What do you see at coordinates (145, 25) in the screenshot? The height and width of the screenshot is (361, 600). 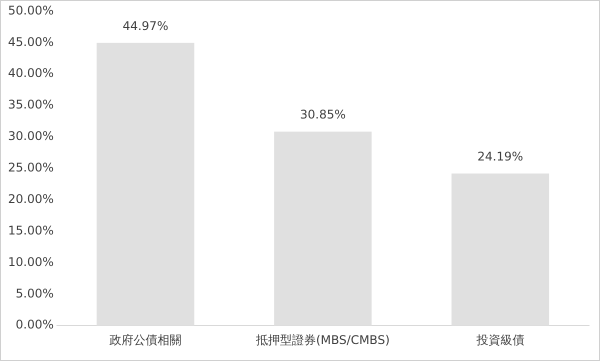 I see `data-label: 44.97%` at bounding box center [145, 25].